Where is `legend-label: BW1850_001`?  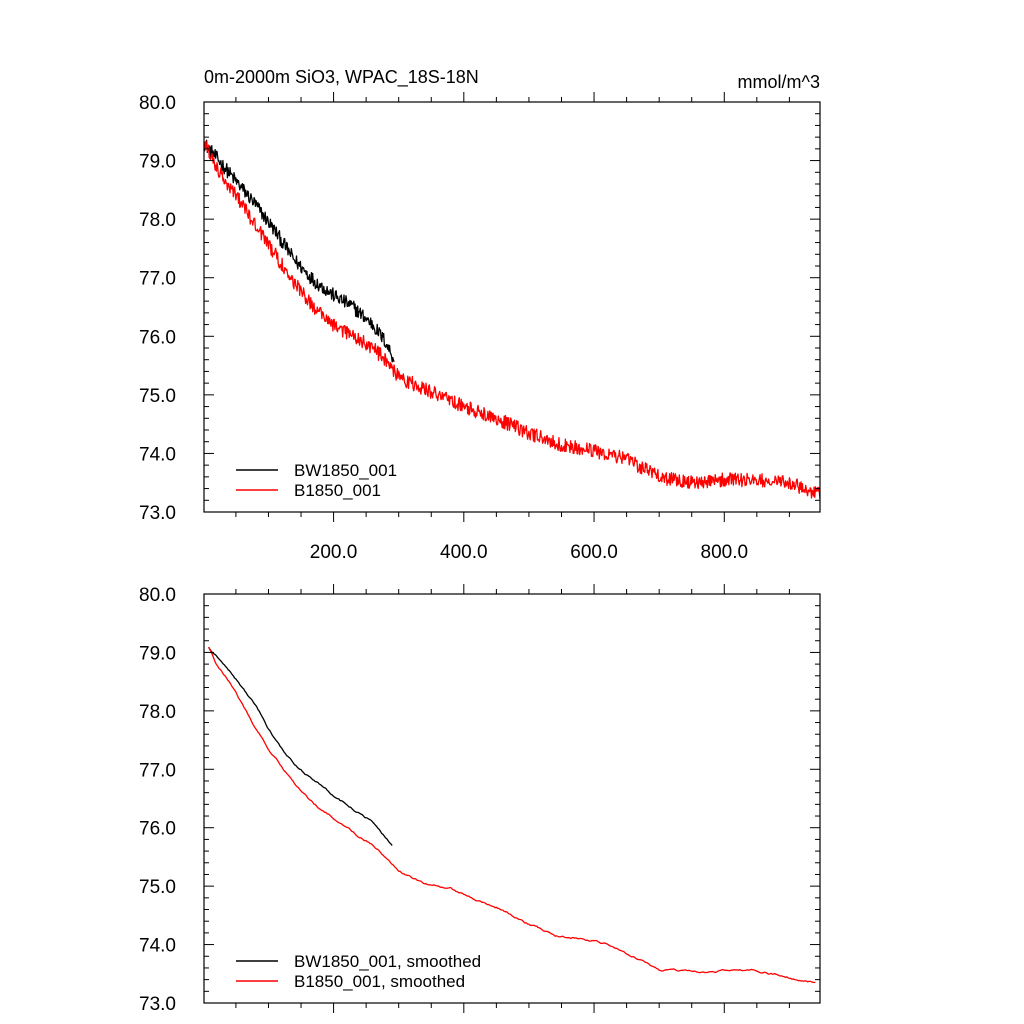 legend-label: BW1850_001 is located at coordinates (345, 470).